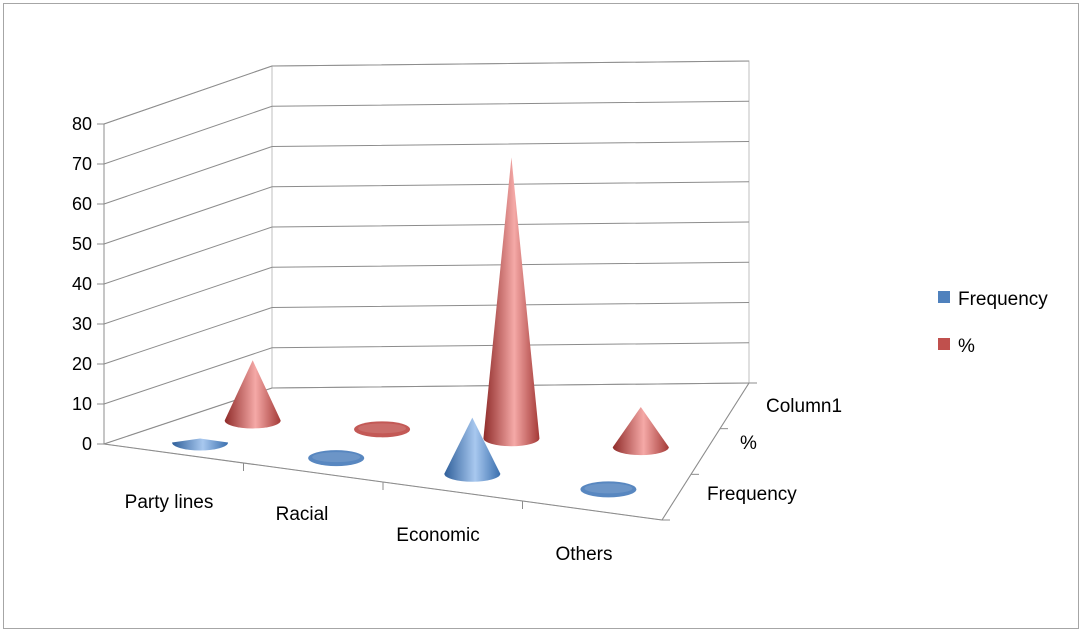  Describe the element at coordinates (369, 528) in the screenshot. I see `category-labels: Party lines Racial Economic Others` at that location.